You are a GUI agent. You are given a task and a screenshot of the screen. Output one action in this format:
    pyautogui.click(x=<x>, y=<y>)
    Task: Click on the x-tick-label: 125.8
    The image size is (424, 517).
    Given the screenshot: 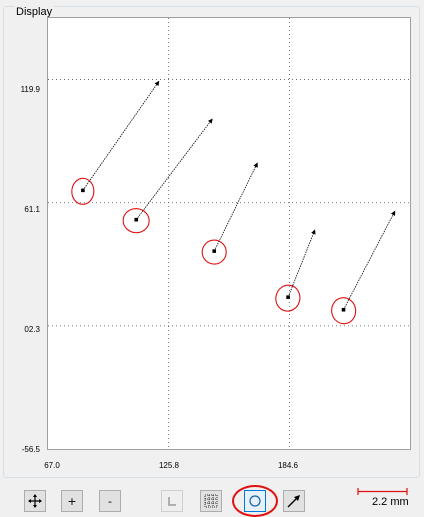 What is the action you would take?
    pyautogui.click(x=169, y=465)
    